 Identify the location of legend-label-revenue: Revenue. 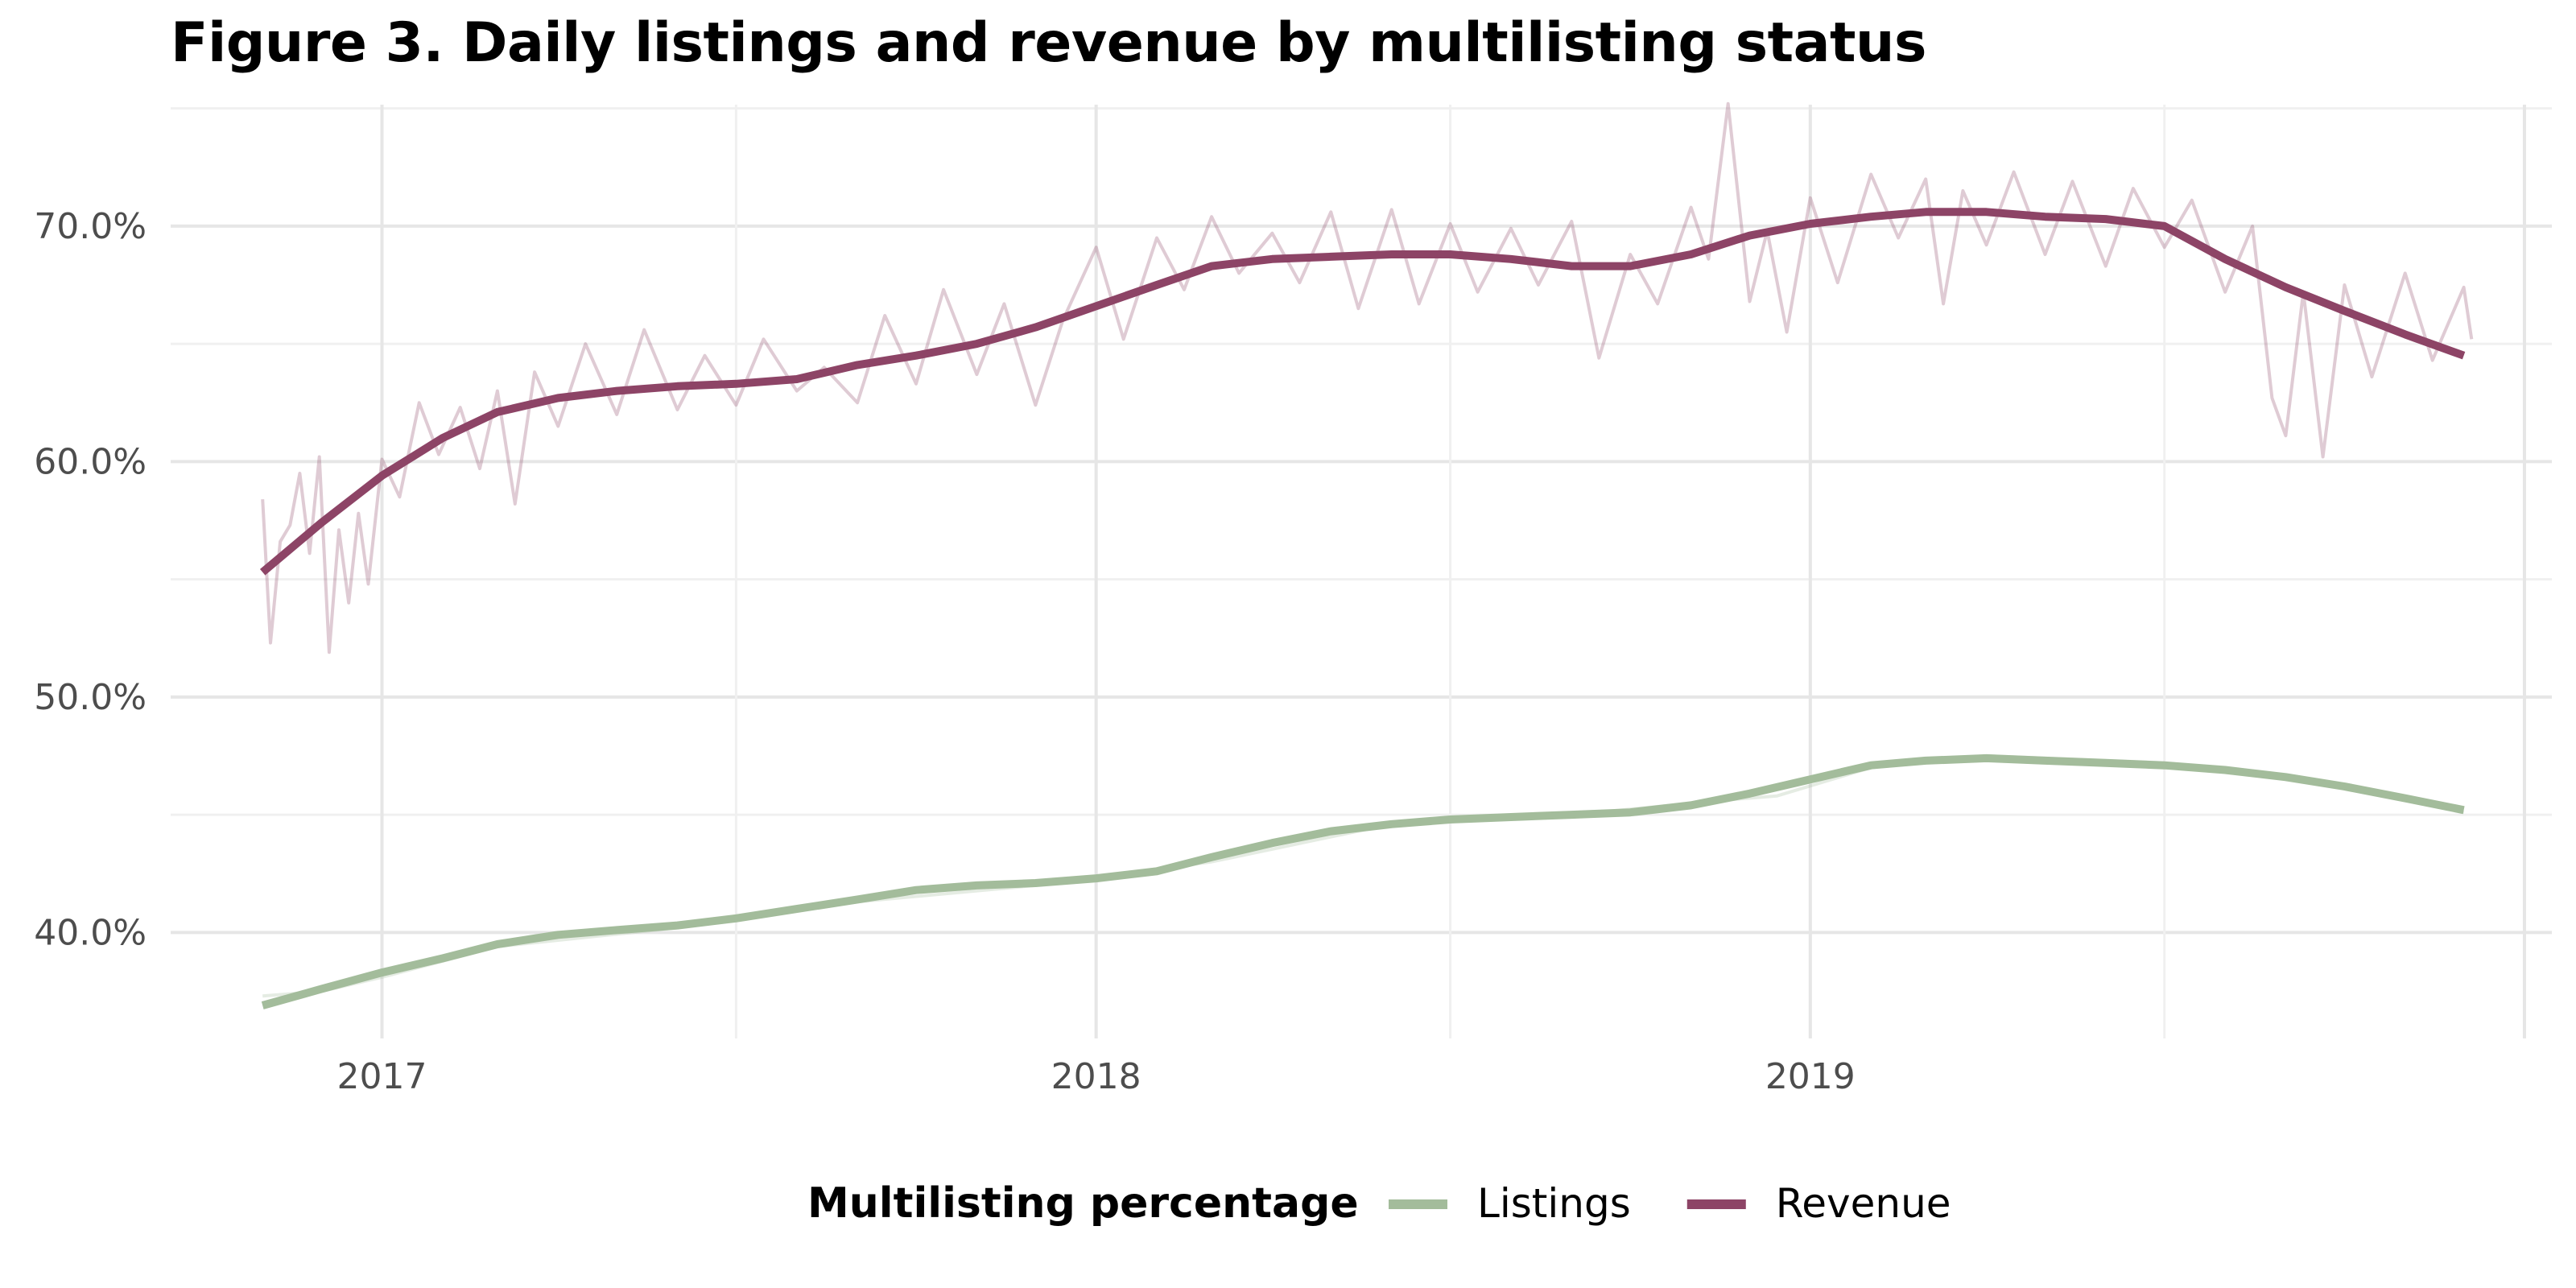
(1863, 1203).